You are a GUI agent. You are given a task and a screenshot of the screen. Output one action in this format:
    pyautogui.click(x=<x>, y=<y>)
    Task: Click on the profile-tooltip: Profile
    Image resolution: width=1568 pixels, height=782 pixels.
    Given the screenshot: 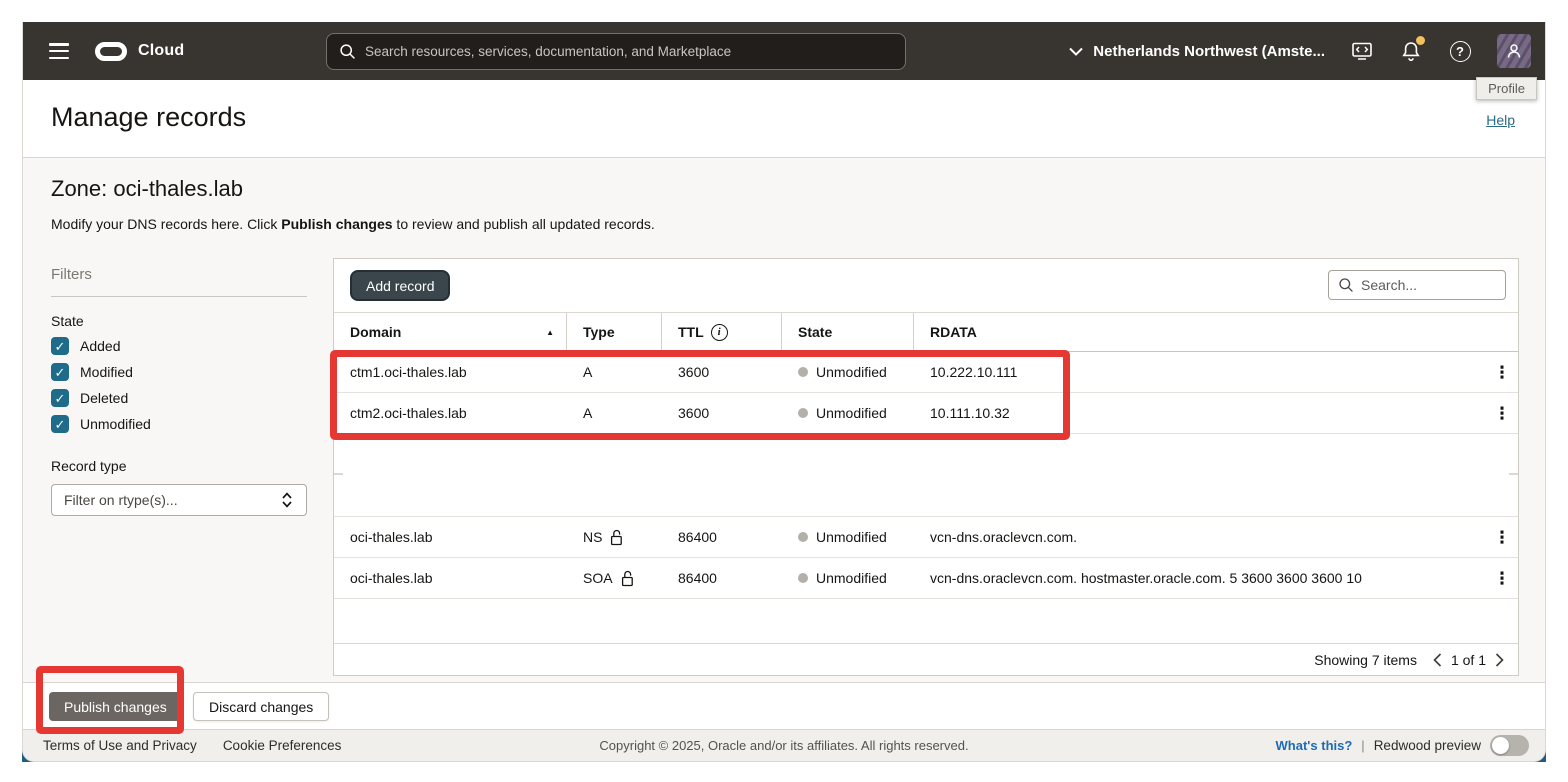 What is the action you would take?
    pyautogui.click(x=1506, y=88)
    